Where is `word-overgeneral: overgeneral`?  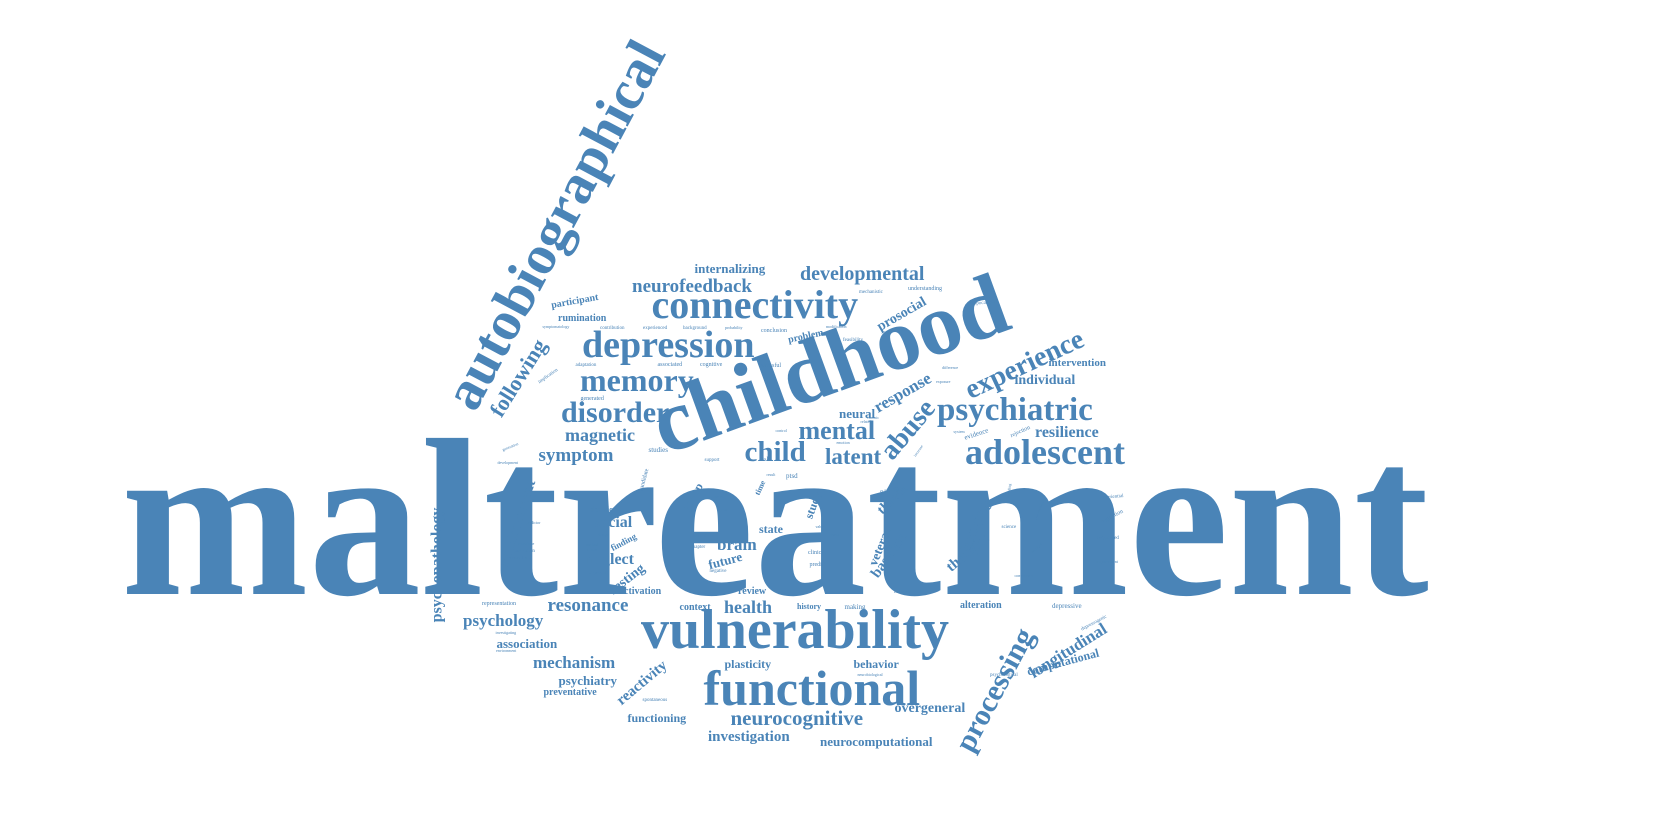
word-overgeneral: overgeneral is located at coordinates (930, 708).